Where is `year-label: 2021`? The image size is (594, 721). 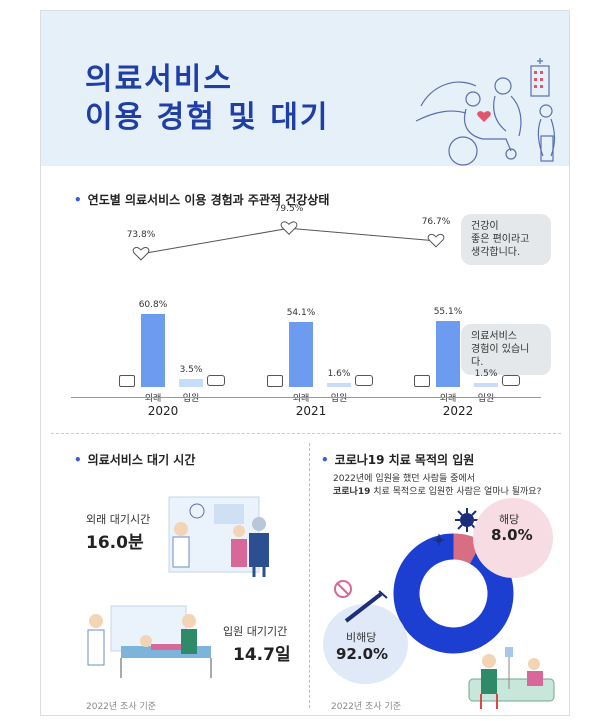 year-label: 2021 is located at coordinates (311, 411).